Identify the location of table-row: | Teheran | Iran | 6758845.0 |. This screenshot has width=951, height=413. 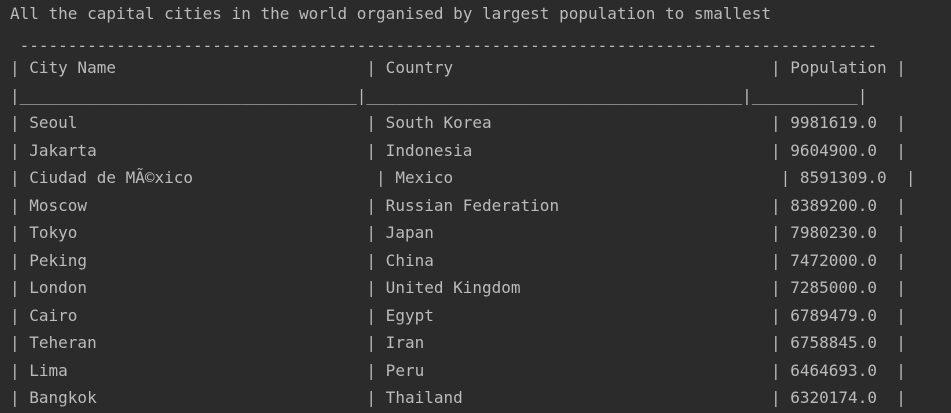
(458, 342).